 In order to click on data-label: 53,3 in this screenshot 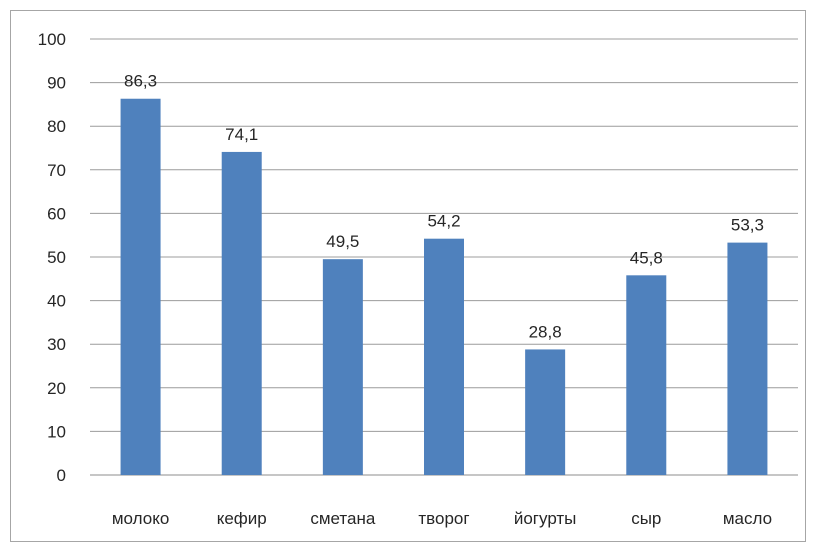, I will do `click(747, 225)`.